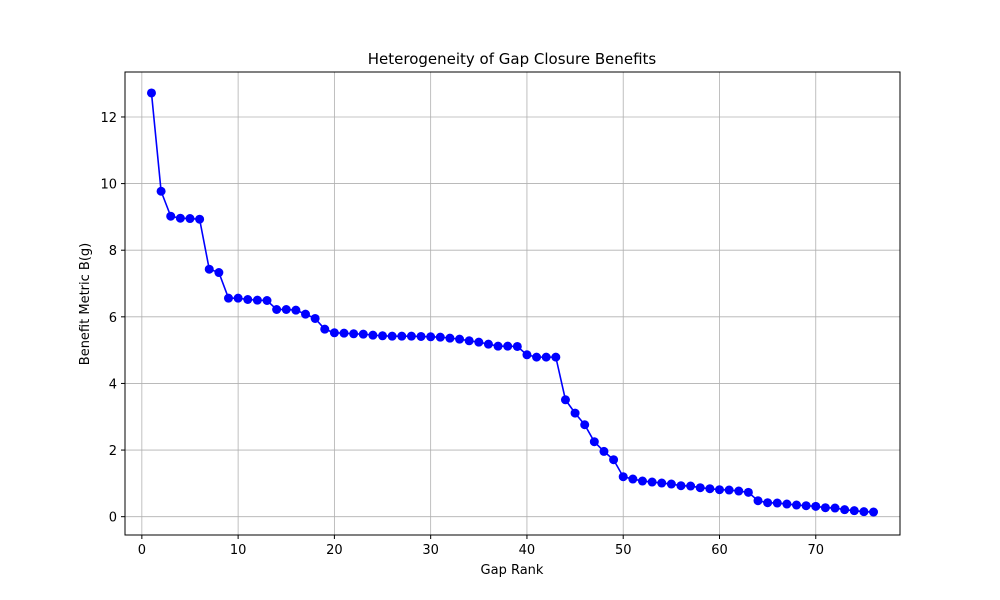  Describe the element at coordinates (334, 550) in the screenshot. I see `x-tick-label: 20` at that location.